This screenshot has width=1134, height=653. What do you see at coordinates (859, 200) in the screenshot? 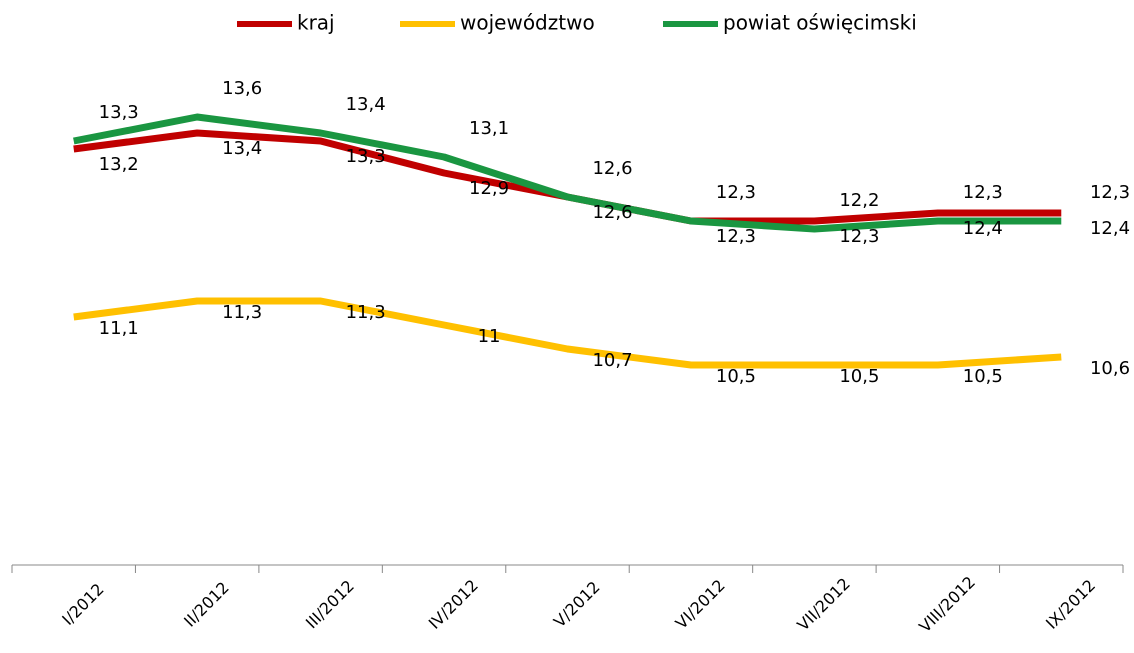
I see `data-label: 12,2` at bounding box center [859, 200].